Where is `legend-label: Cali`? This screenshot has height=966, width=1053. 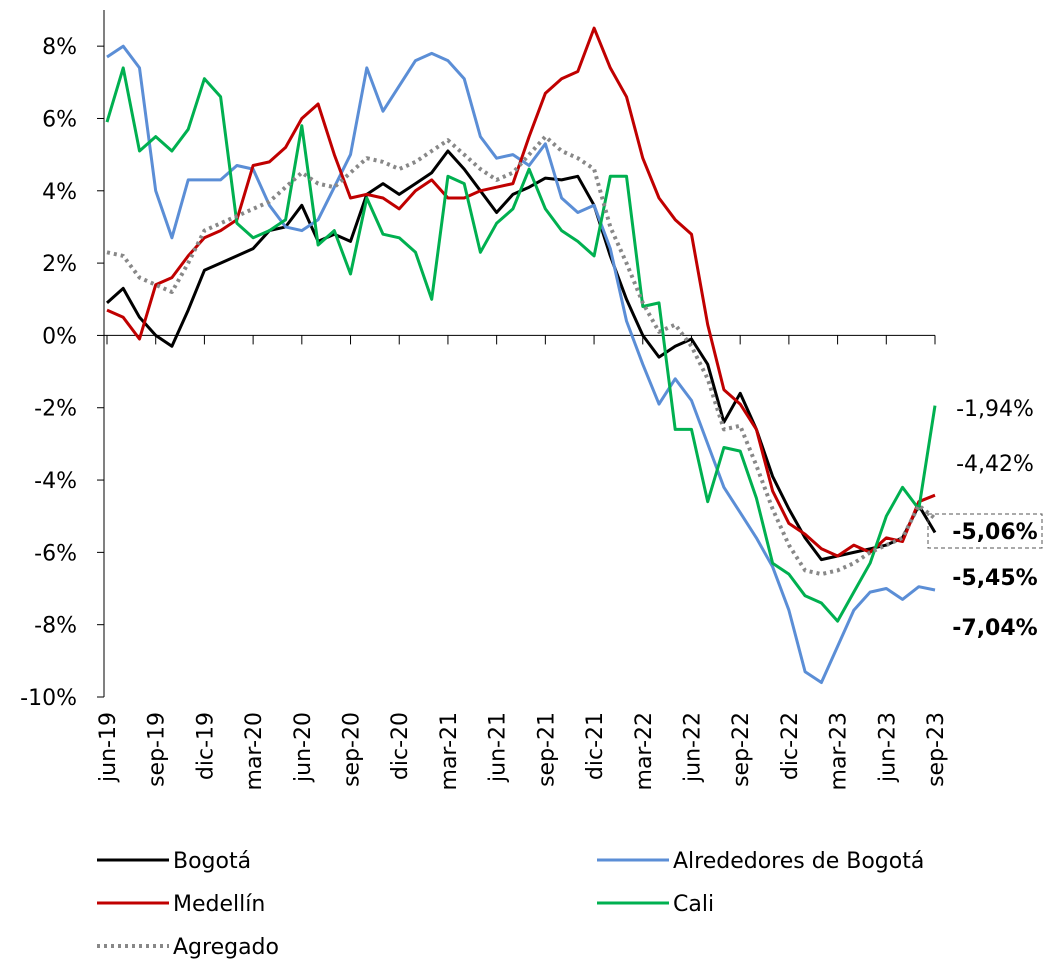
legend-label: Cali is located at coordinates (693, 904).